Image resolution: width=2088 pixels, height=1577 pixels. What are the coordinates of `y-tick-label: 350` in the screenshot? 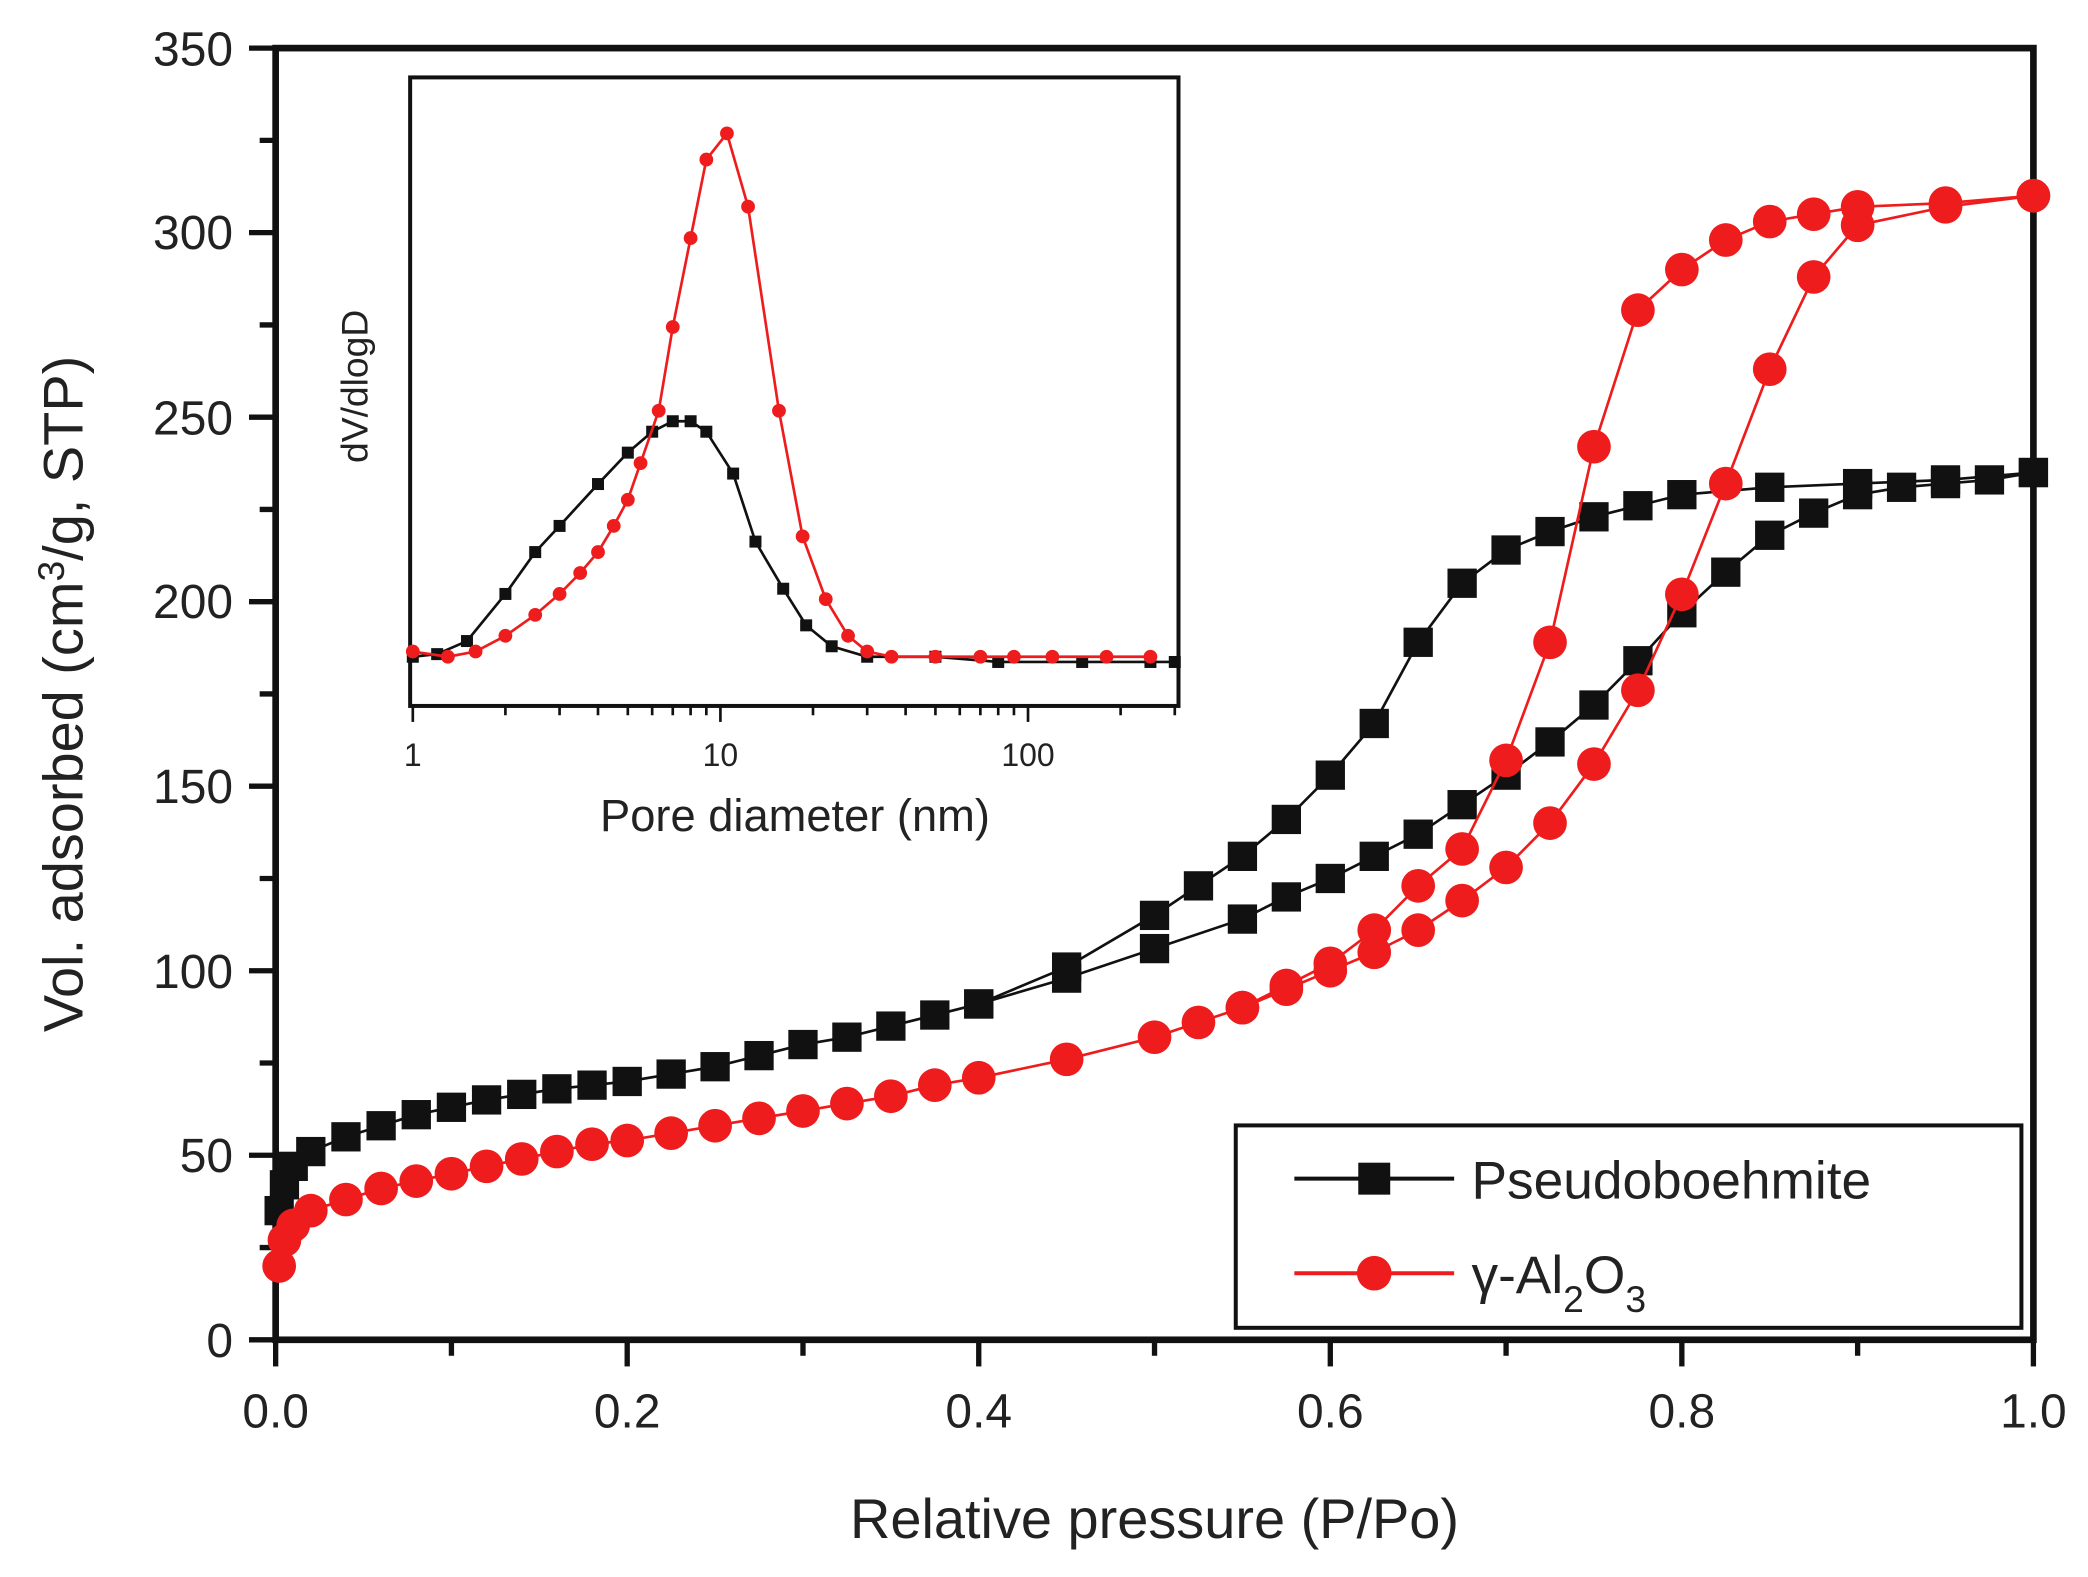 It's located at (193, 49).